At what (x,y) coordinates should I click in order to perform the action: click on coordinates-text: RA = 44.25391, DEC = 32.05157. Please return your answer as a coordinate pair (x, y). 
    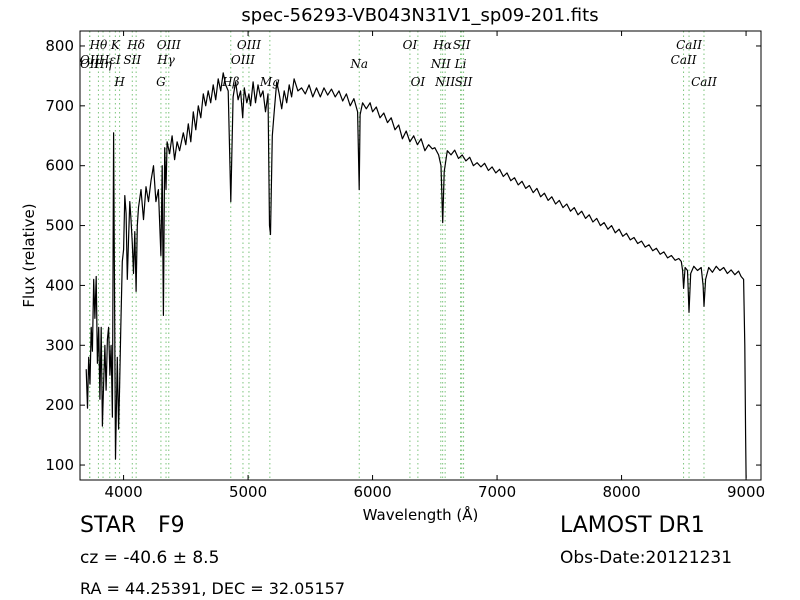
    Looking at the image, I should click on (213, 588).